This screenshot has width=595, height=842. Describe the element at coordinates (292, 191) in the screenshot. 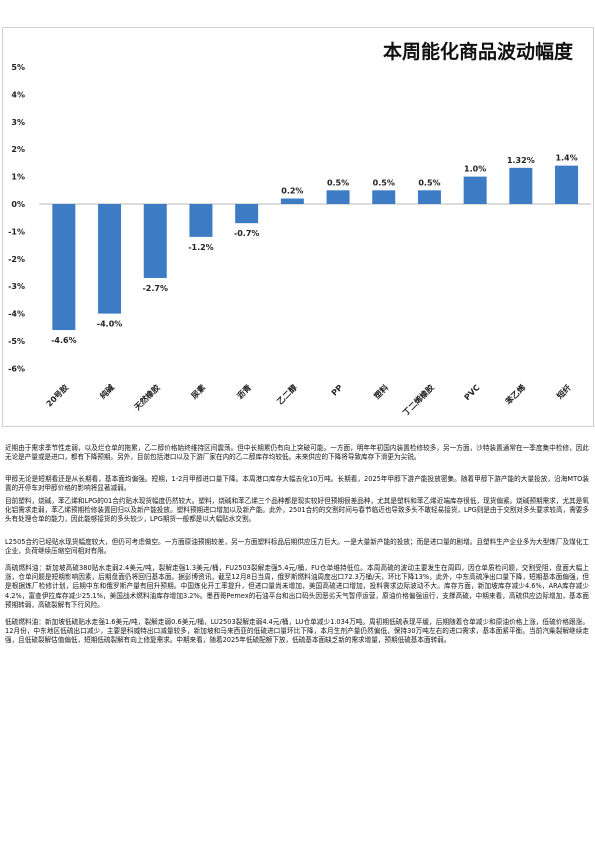

I see `data-label: 0.2%` at that location.